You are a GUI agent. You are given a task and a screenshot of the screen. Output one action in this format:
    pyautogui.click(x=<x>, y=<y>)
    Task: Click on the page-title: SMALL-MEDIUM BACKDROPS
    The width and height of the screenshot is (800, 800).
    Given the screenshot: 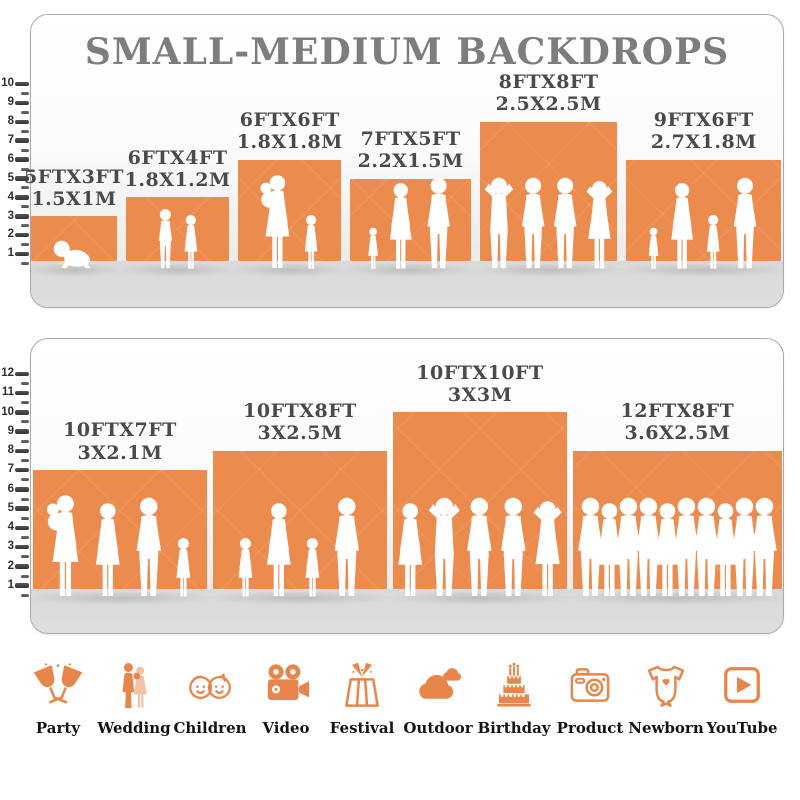 What is the action you would take?
    pyautogui.click(x=407, y=52)
    